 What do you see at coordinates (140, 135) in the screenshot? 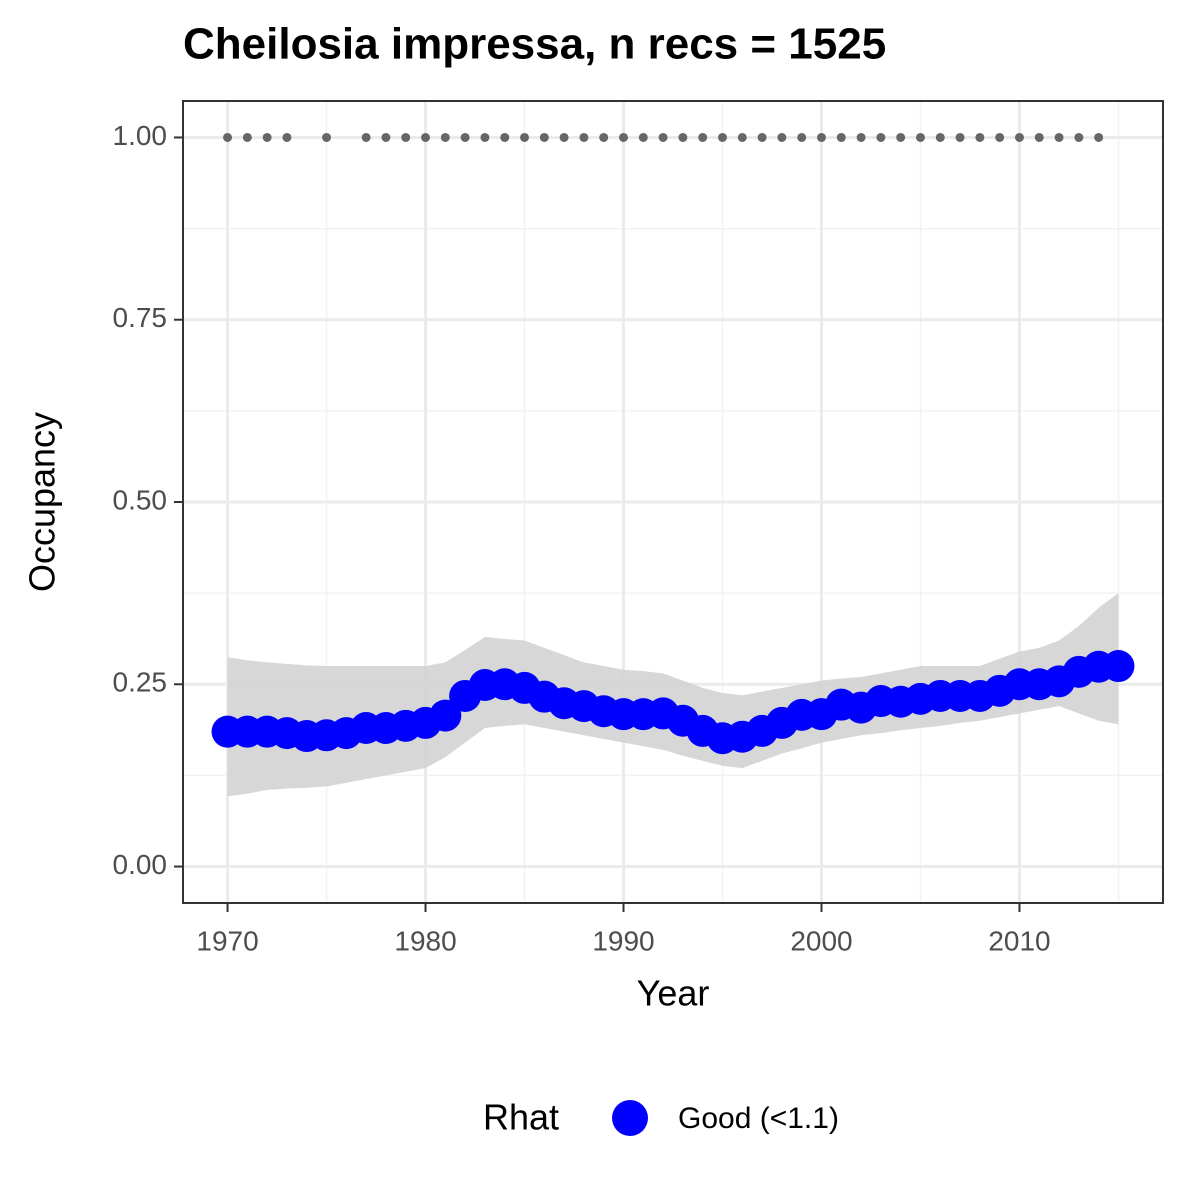
I see `y-tick-label: 1.00` at bounding box center [140, 135].